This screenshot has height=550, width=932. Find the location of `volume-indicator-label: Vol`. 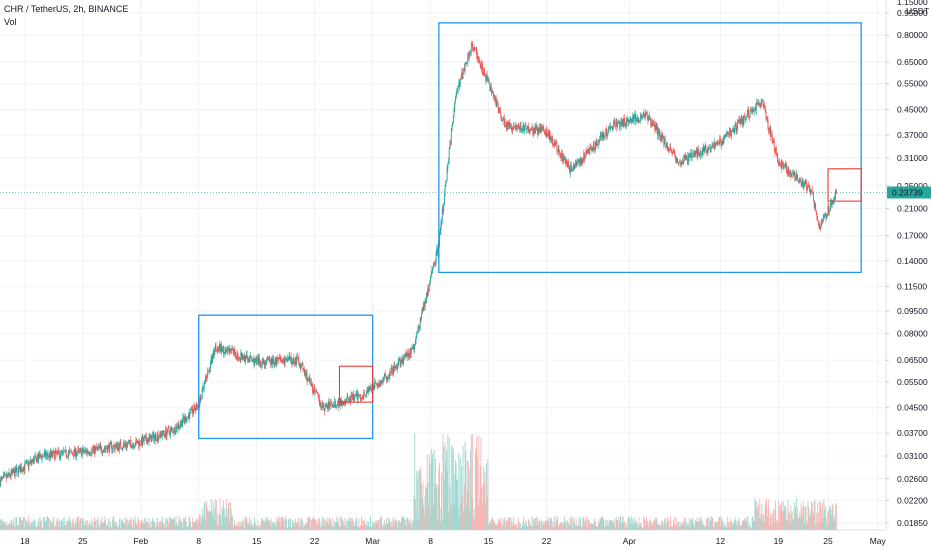

volume-indicator-label: Vol is located at coordinates (10, 22).